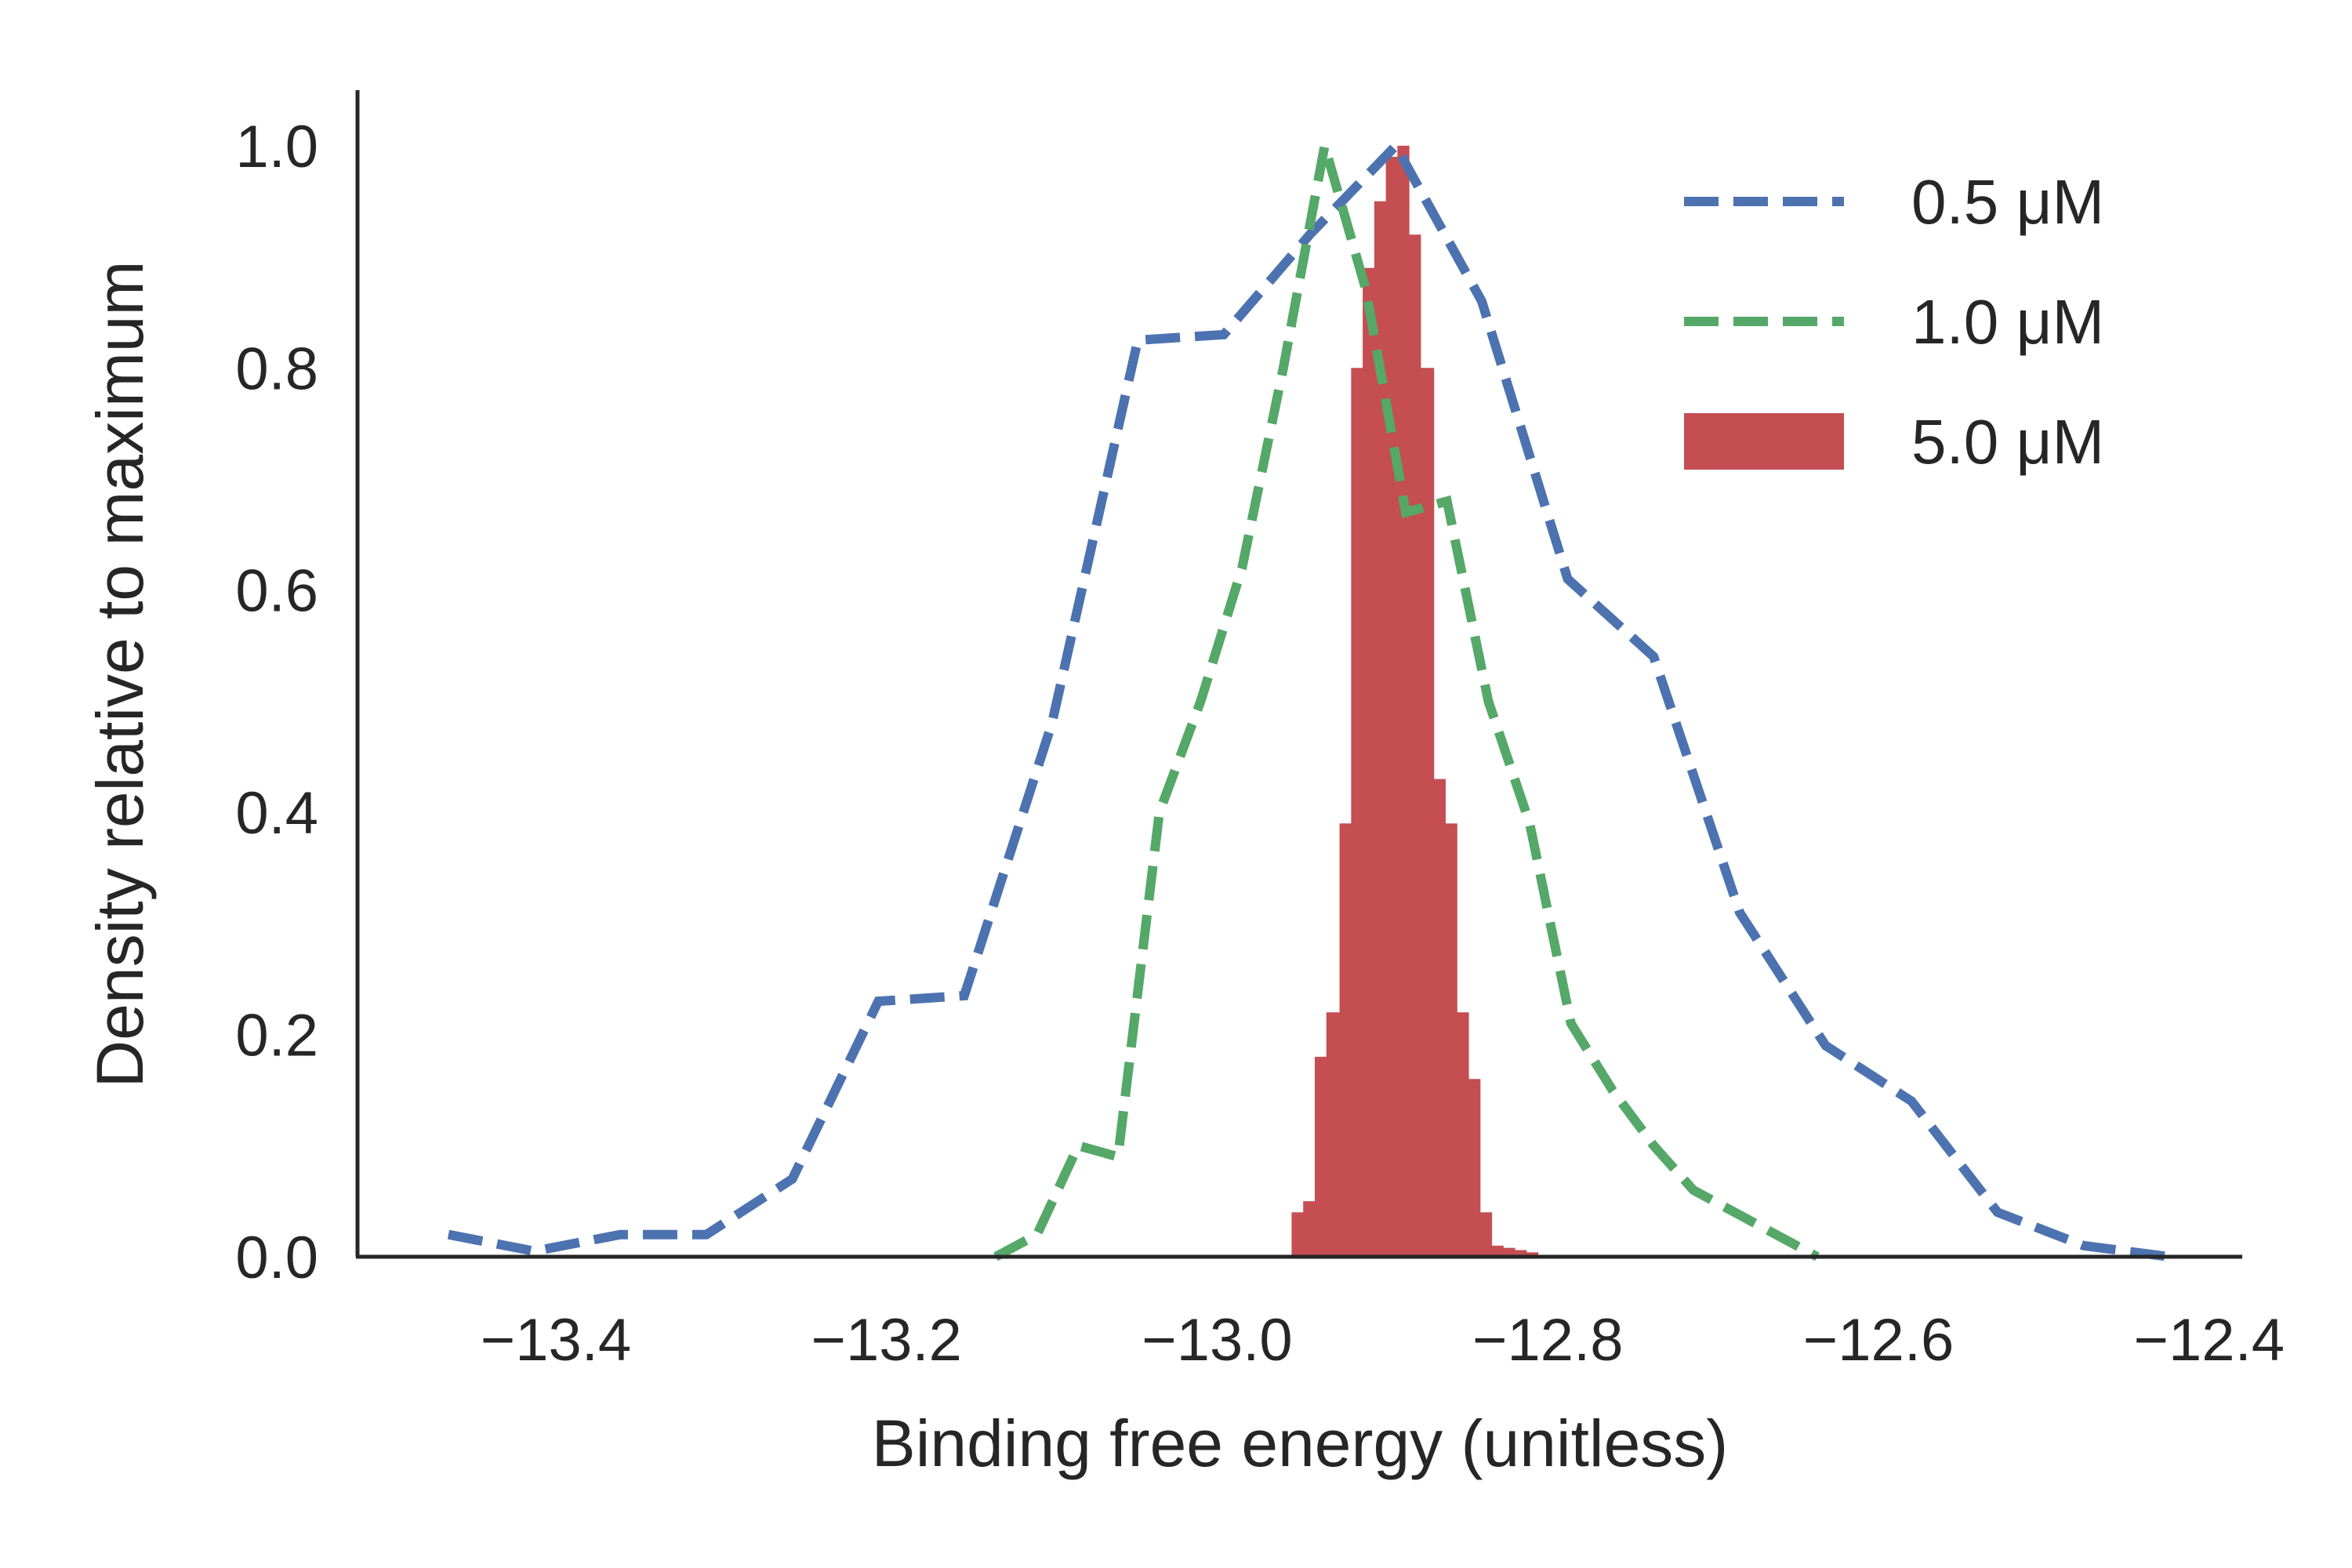 The height and width of the screenshot is (1568, 2352). Describe the element at coordinates (276, 1258) in the screenshot. I see `y-tick-label: 0.0` at that location.